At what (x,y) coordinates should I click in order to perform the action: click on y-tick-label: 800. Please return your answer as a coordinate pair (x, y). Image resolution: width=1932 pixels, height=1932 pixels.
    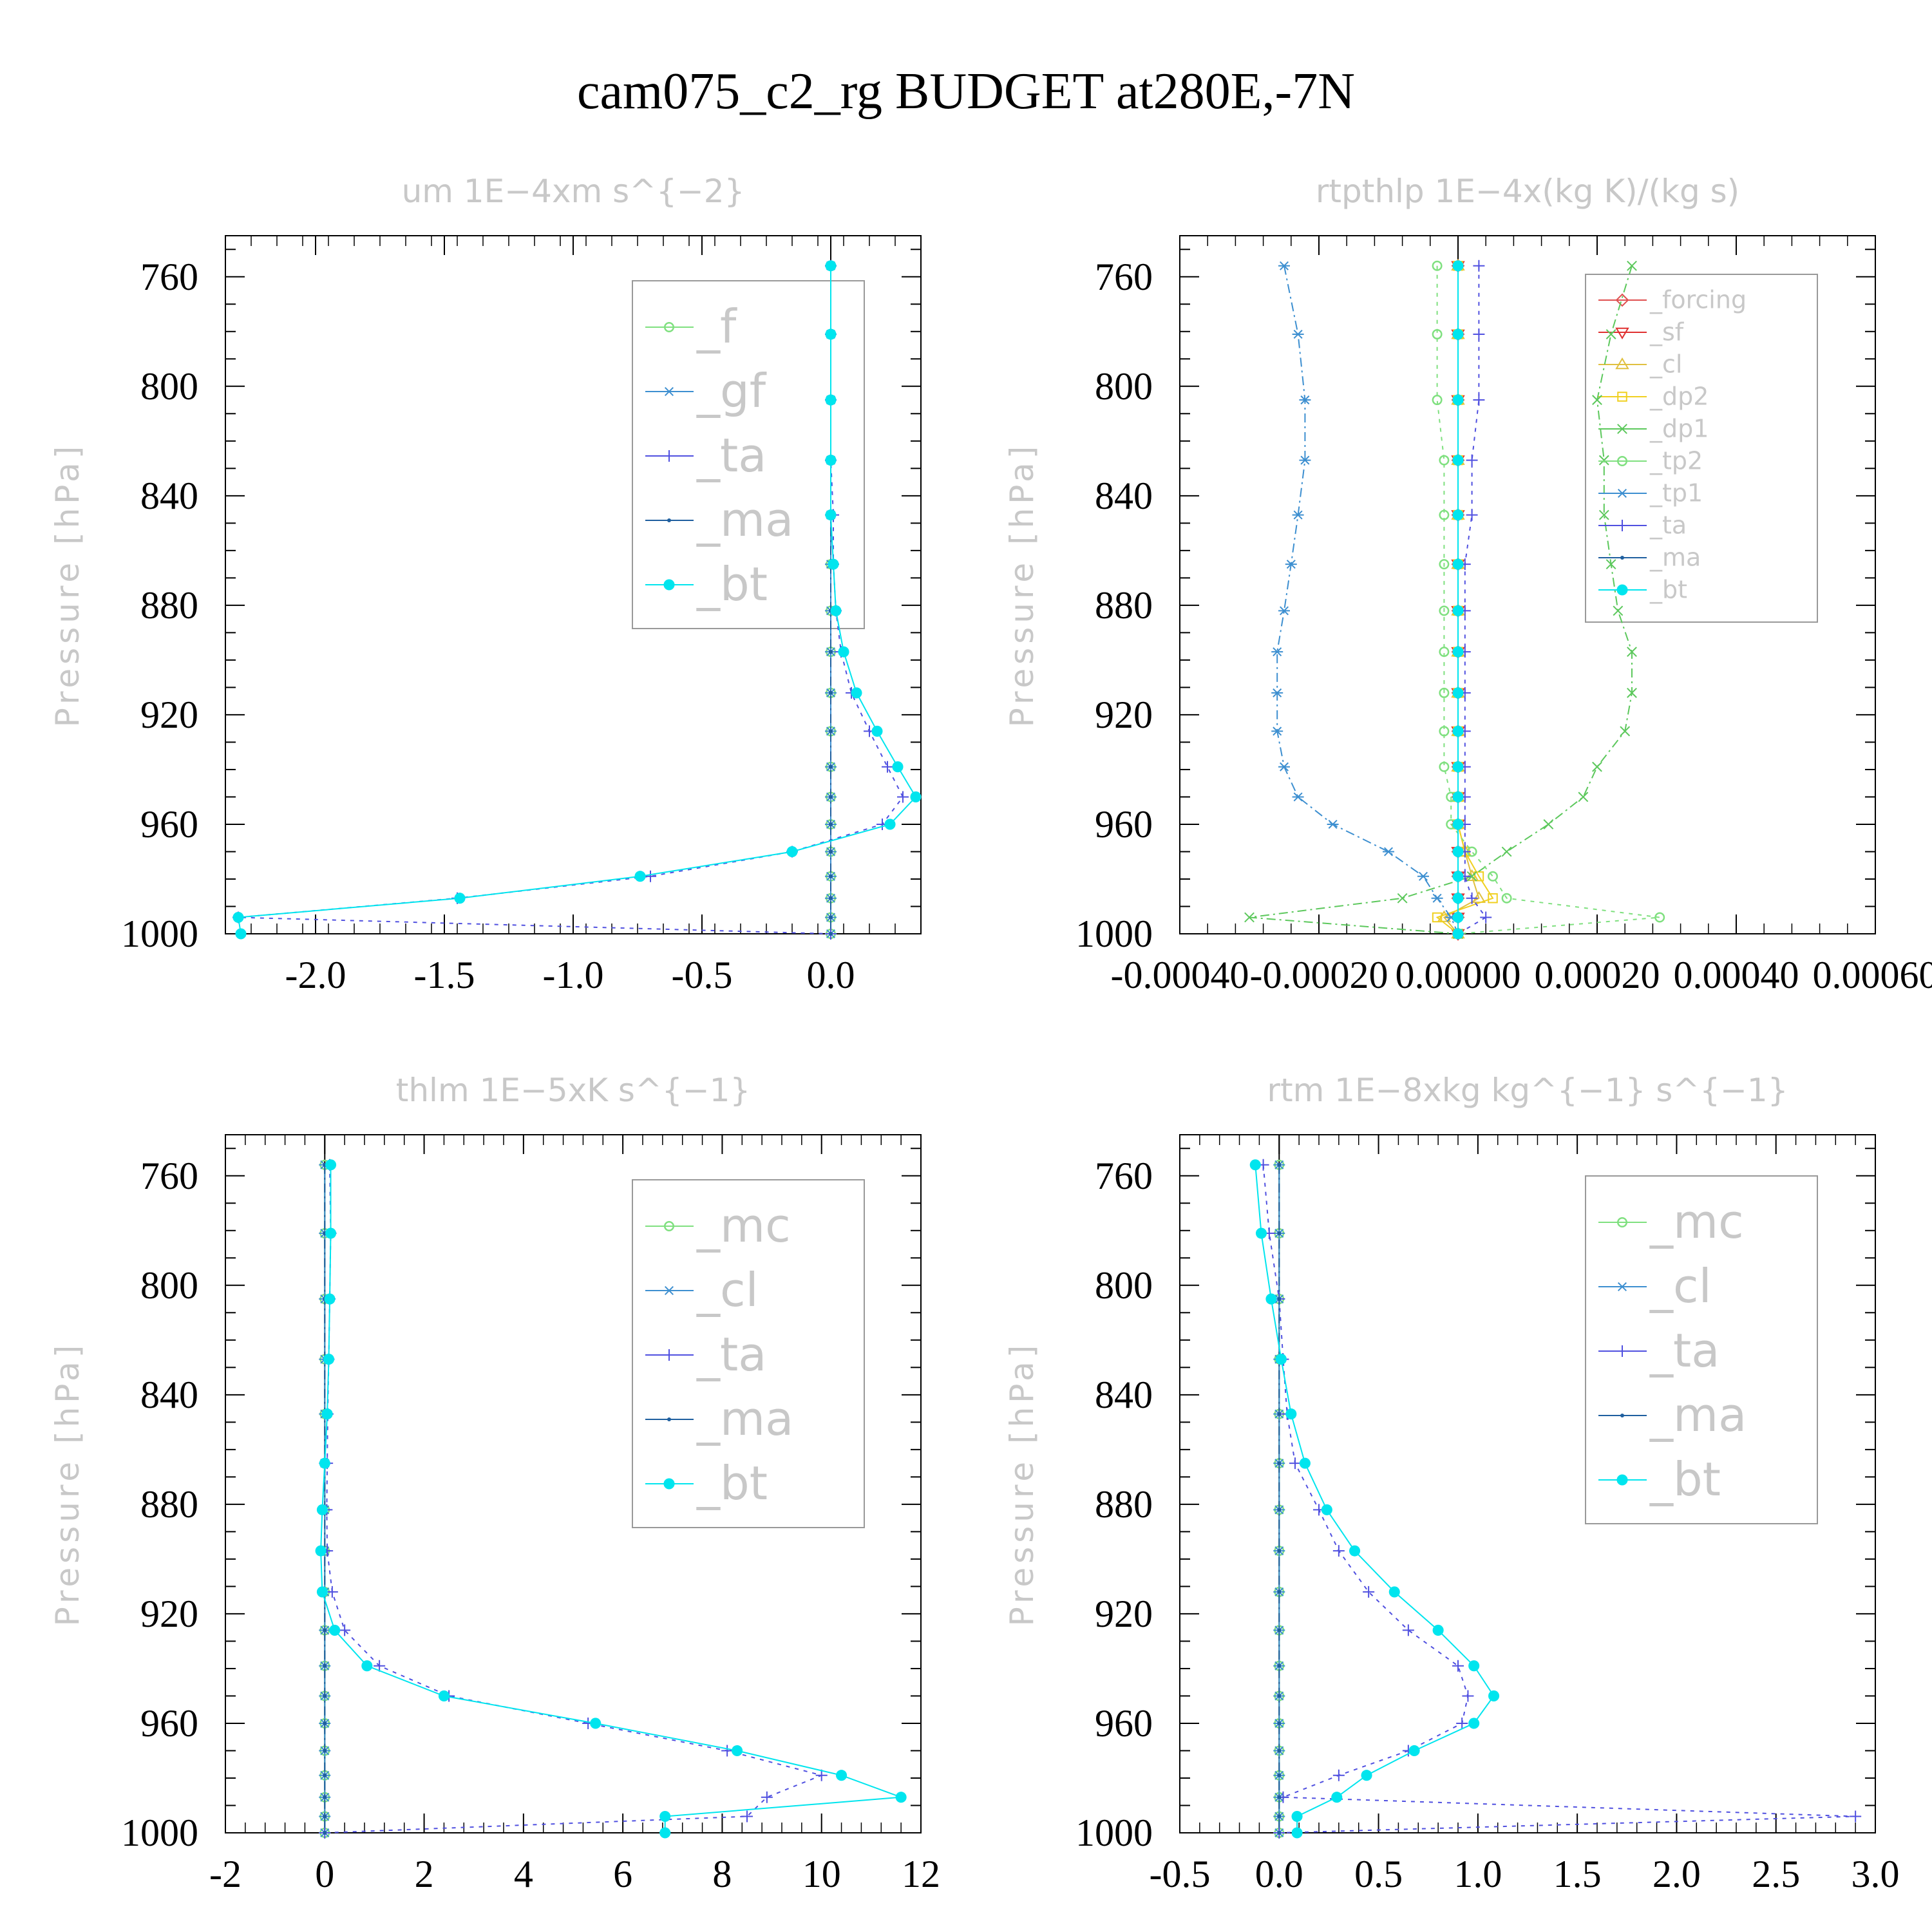
    Looking at the image, I should click on (169, 1286).